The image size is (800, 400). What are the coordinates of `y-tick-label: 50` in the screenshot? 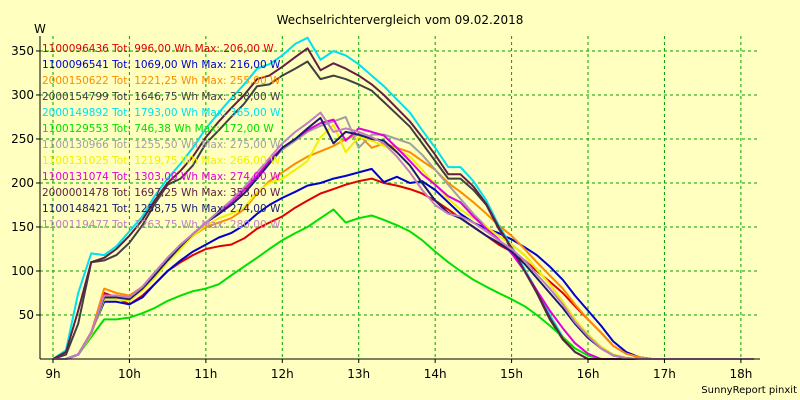 It's located at (26, 315).